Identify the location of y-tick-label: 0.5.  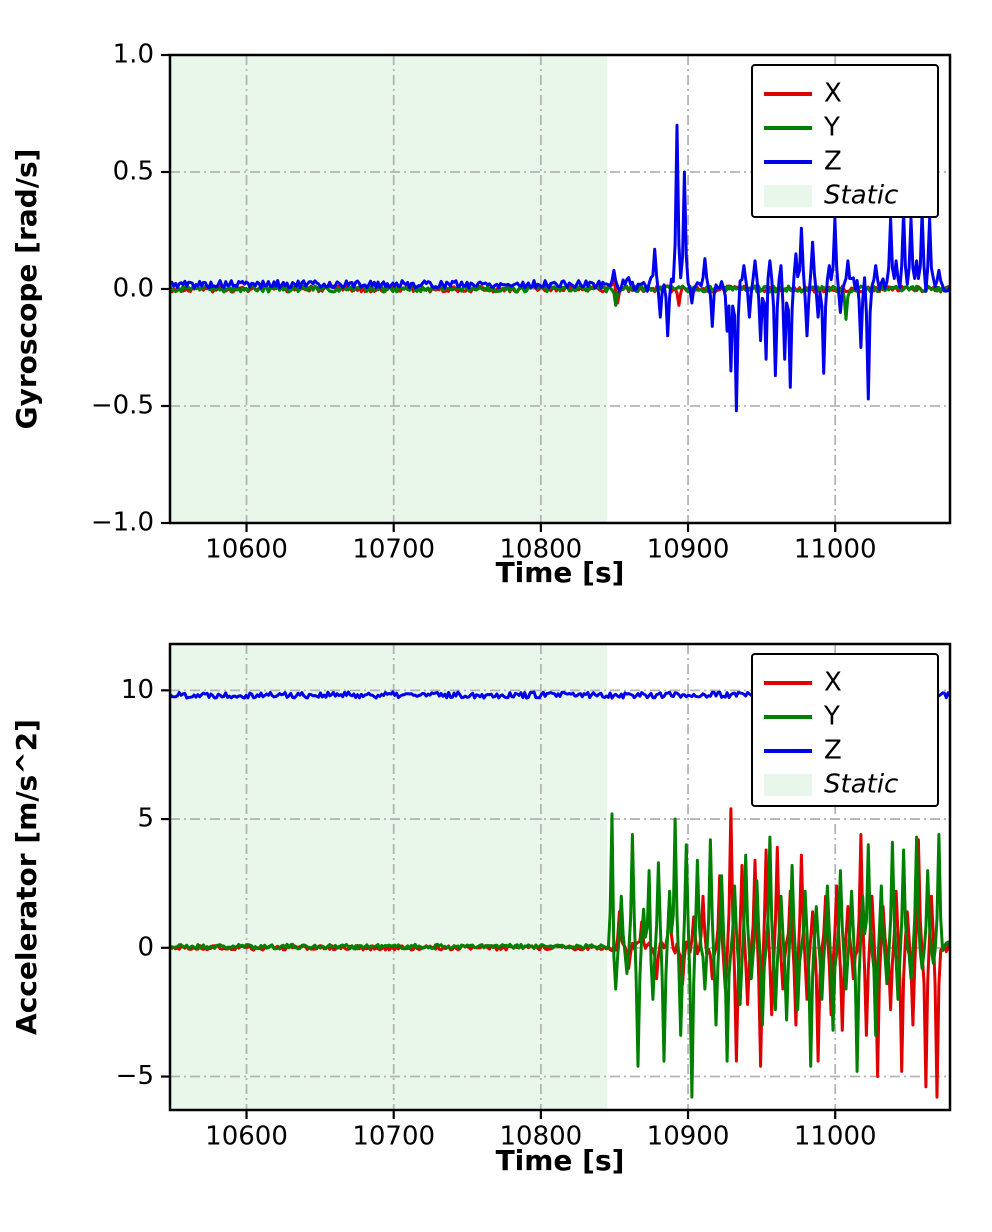
(133, 172).